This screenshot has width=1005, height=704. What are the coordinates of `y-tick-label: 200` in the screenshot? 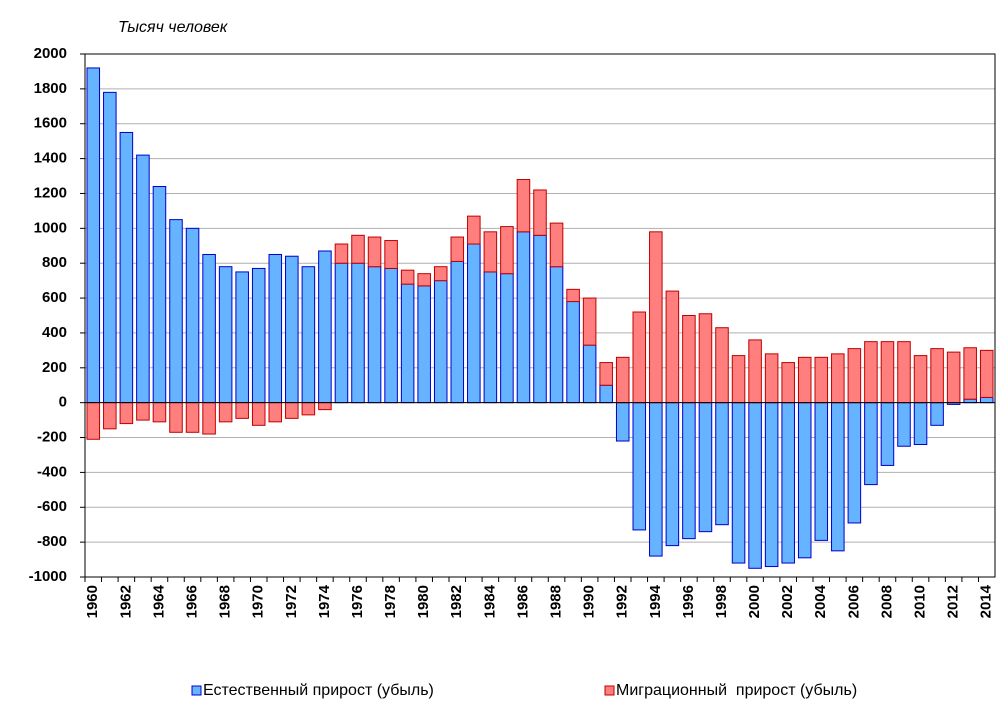 It's located at (54, 367).